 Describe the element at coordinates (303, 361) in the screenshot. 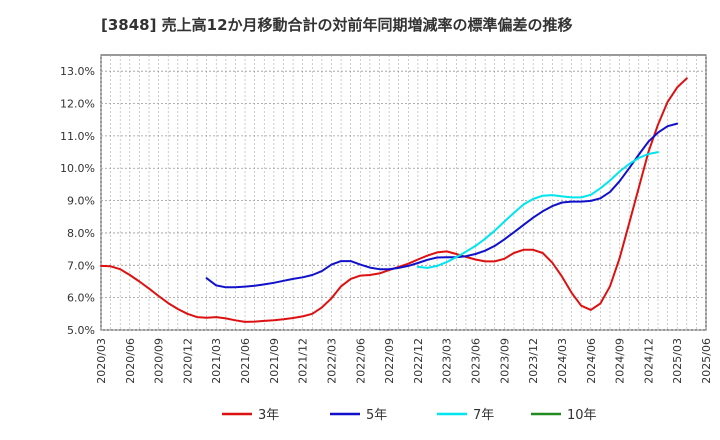

I see `x-tick-label: 2021/12` at that location.